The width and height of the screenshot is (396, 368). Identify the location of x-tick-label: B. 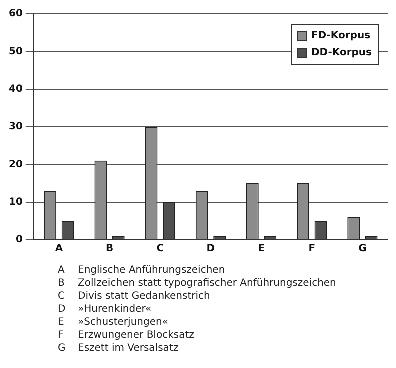
(110, 249).